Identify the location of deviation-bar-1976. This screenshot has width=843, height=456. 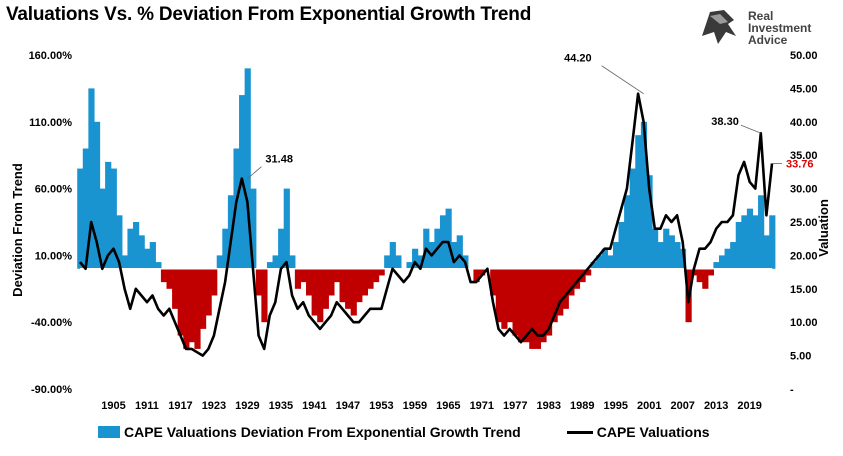
(510, 295).